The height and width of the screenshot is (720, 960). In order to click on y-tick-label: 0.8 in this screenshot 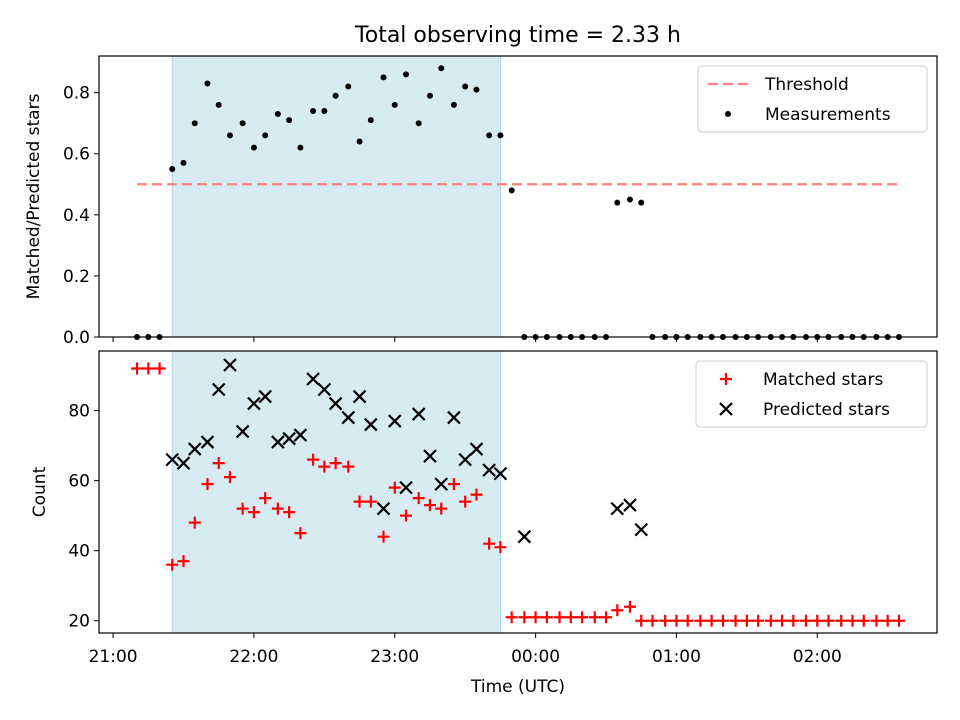, I will do `click(76, 94)`.